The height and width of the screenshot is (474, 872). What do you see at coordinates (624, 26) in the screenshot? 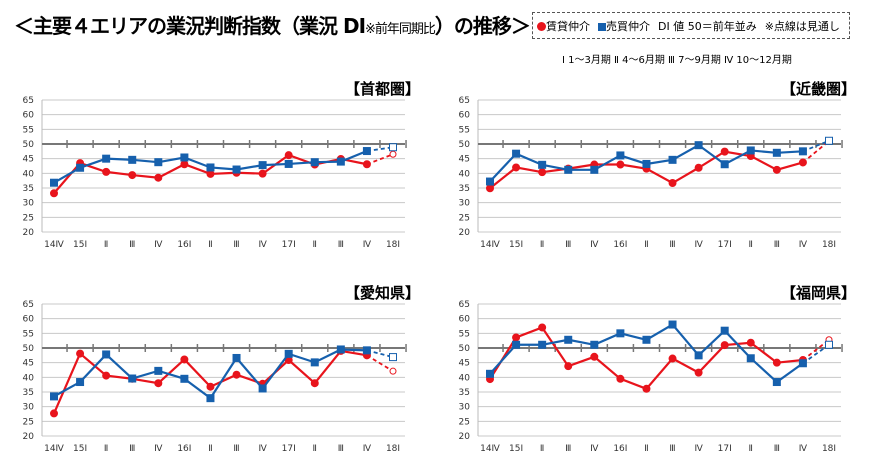
I see `legend-baibai: 売買仲介` at bounding box center [624, 26].